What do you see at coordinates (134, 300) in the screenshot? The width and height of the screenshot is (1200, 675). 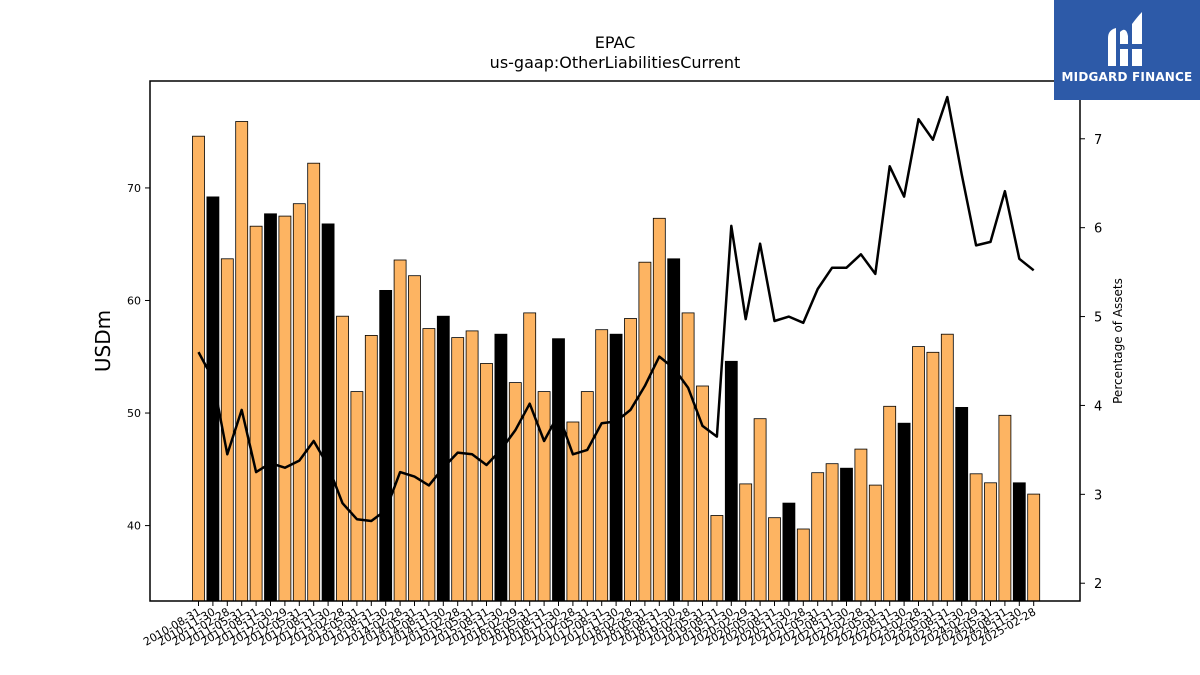 I see `y-tick-label: 60` at bounding box center [134, 300].